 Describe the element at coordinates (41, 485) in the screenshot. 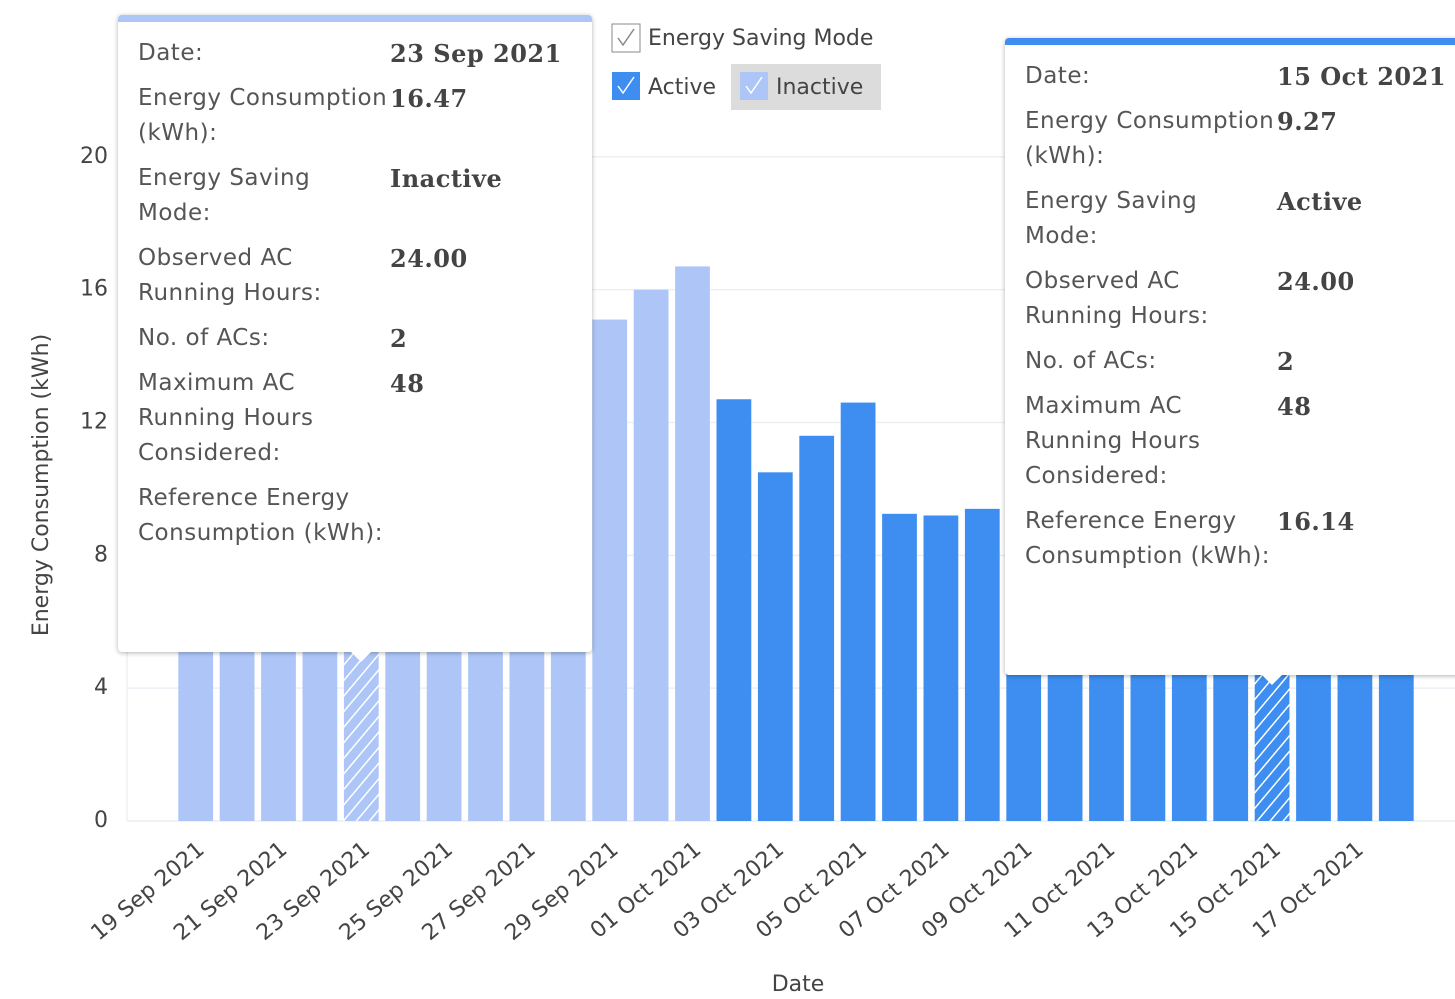

I see `y-axis-title: Energy Consumption (kWh)` at that location.